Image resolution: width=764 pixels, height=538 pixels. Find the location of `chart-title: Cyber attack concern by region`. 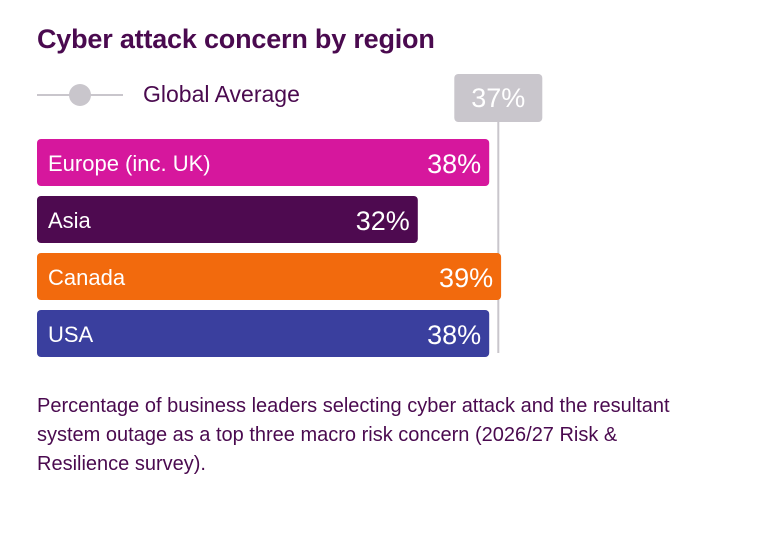

chart-title: Cyber attack concern by region is located at coordinates (236, 39).